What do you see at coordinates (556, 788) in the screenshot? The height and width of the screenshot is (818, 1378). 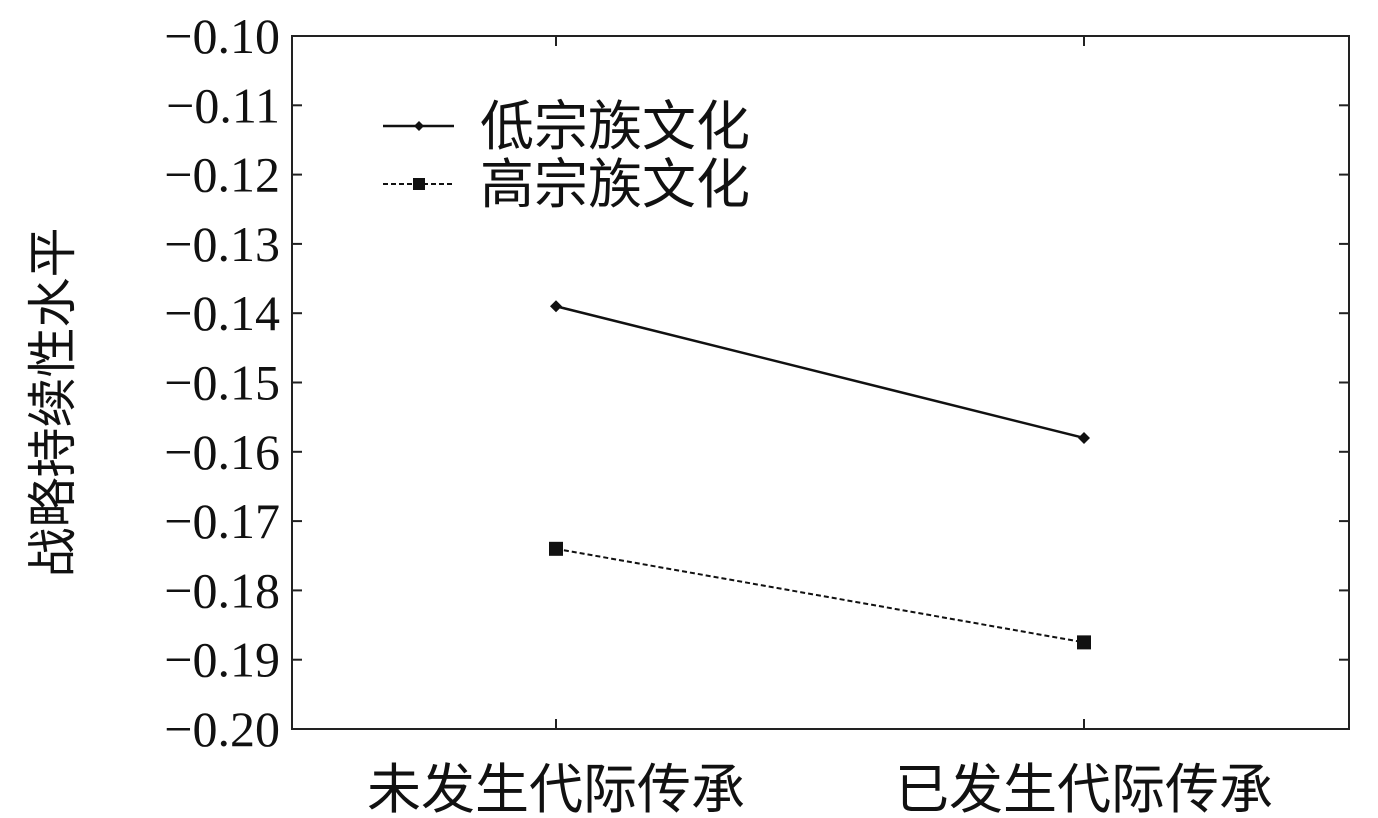 I see `x-category-label: 未发生代际传承` at bounding box center [556, 788].